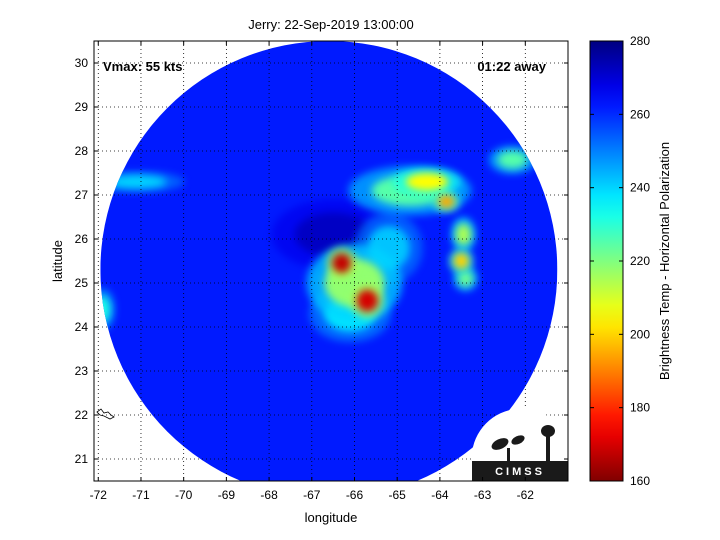 This screenshot has height=540, width=720. What do you see at coordinates (82, 415) in the screenshot?
I see `y-tick-label: 22` at bounding box center [82, 415].